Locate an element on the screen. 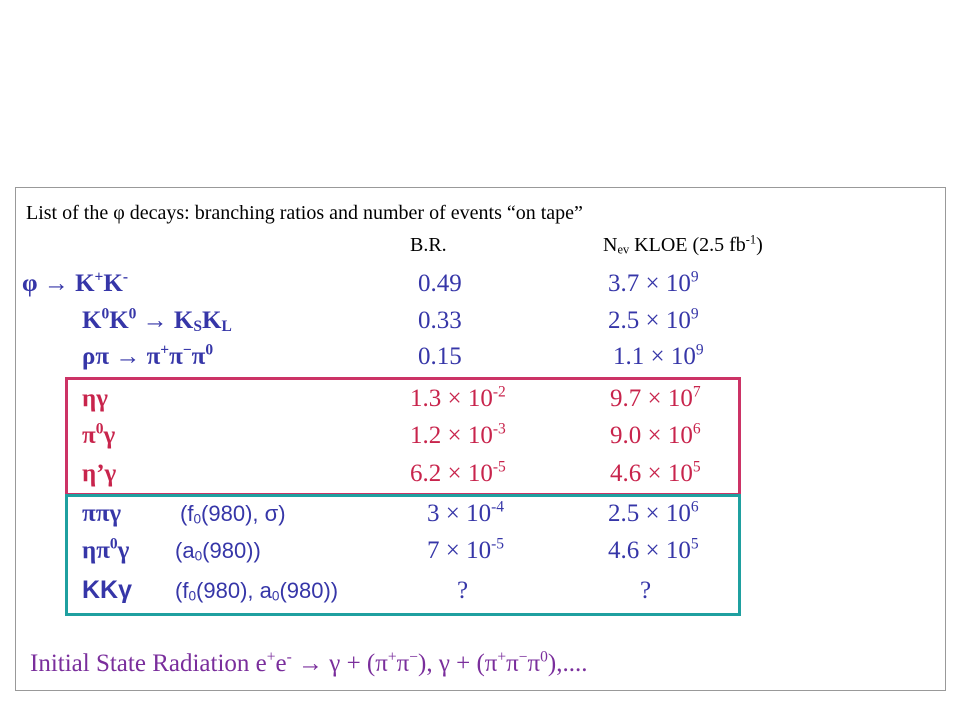 The width and height of the screenshot is (960, 720). text-piece: γ is located at coordinates (123, 551).